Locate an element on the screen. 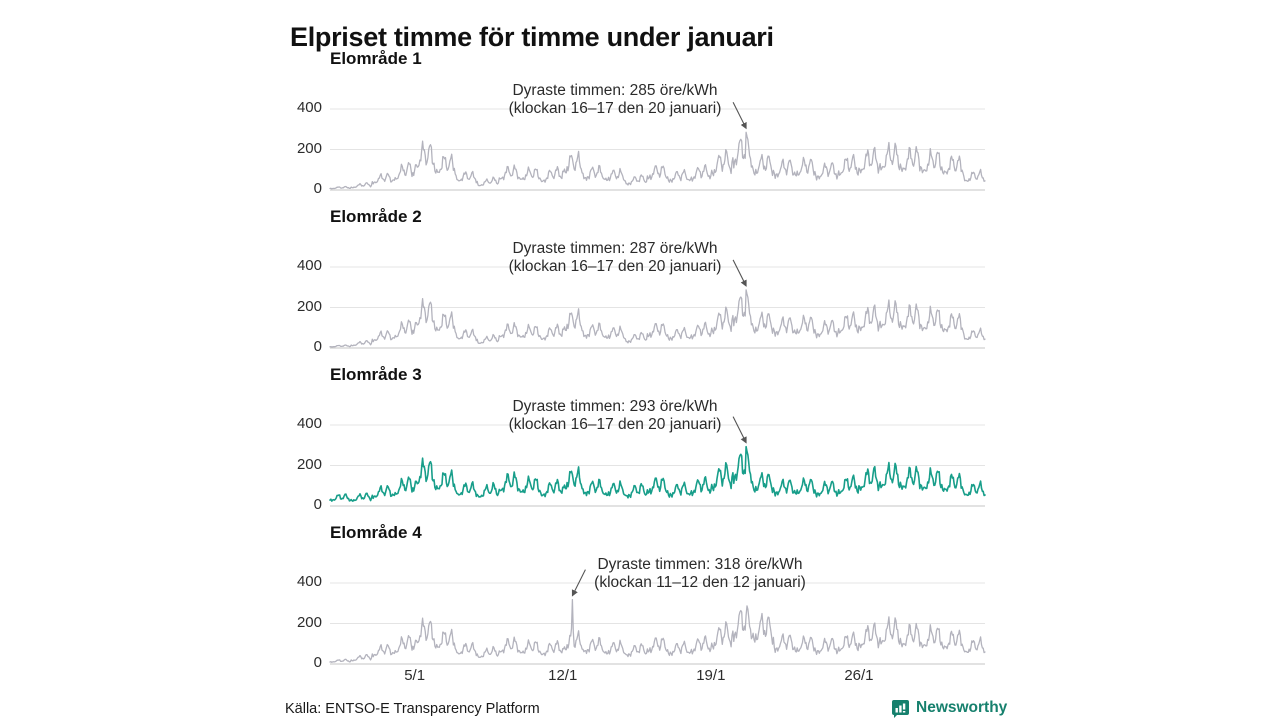 The width and height of the screenshot is (1280, 720). x-tick-label: 19/1 is located at coordinates (711, 675).